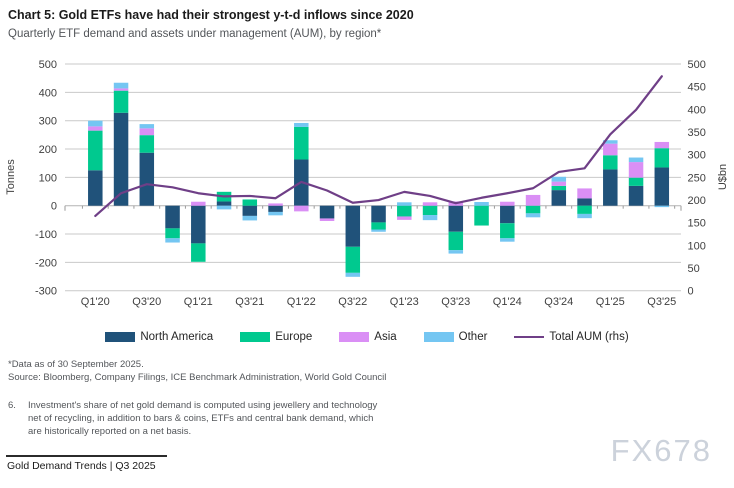 The image size is (734, 488). I want to click on left-axis-tick-label: 0, so click(54, 207).